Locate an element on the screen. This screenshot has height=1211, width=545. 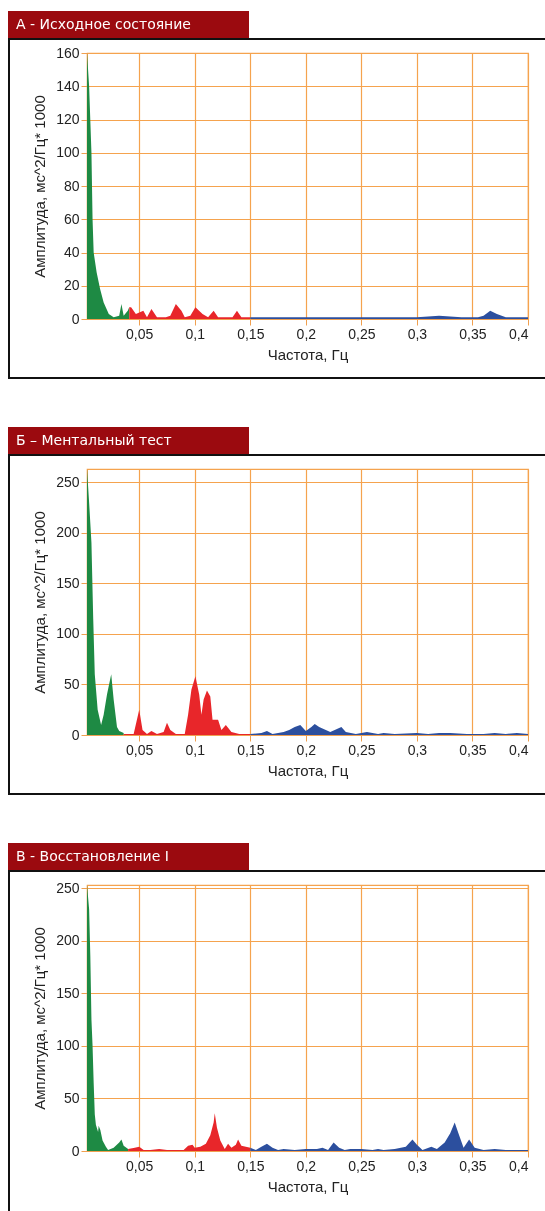
chart-title: Б – Ментальный тест is located at coordinates (128, 440).